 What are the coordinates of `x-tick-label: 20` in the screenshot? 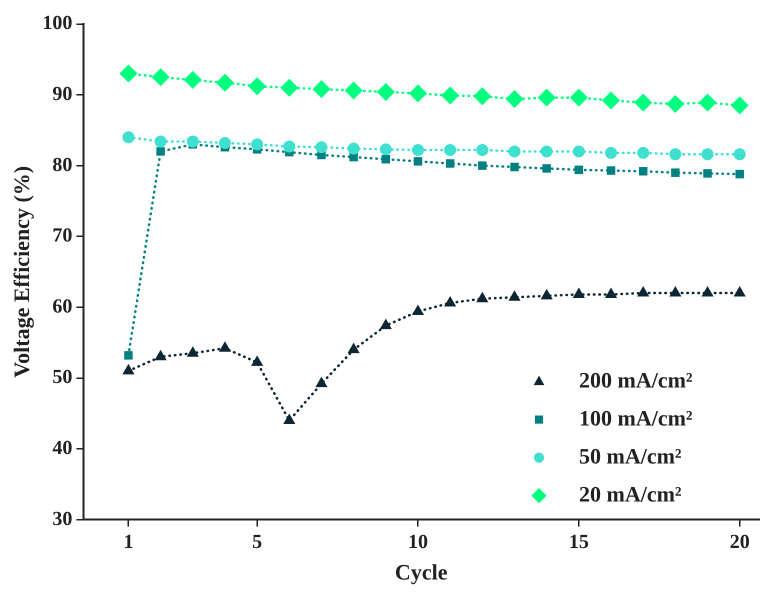 It's located at (740, 541).